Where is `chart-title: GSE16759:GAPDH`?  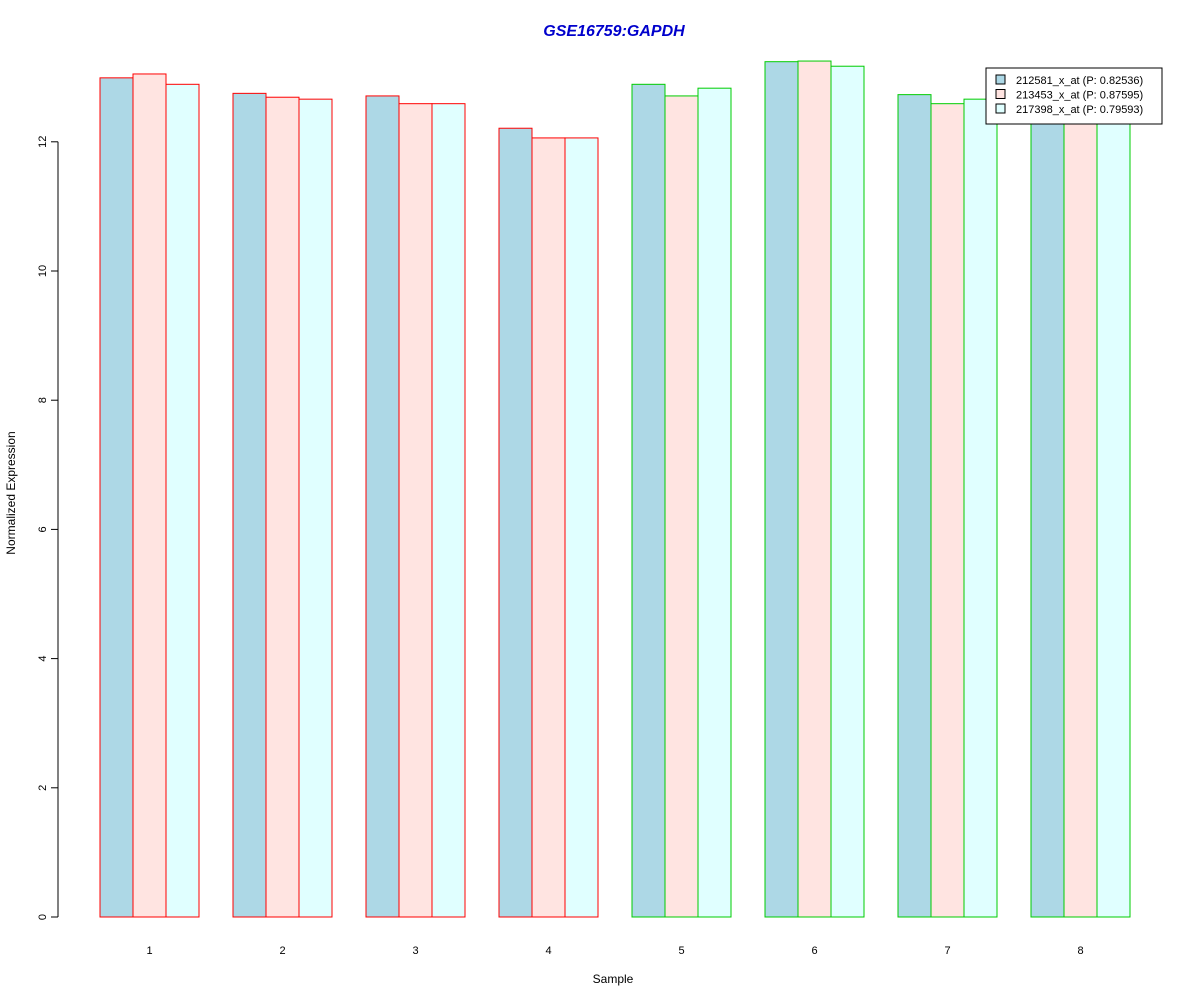
chart-title: GSE16759:GAPDH is located at coordinates (614, 31).